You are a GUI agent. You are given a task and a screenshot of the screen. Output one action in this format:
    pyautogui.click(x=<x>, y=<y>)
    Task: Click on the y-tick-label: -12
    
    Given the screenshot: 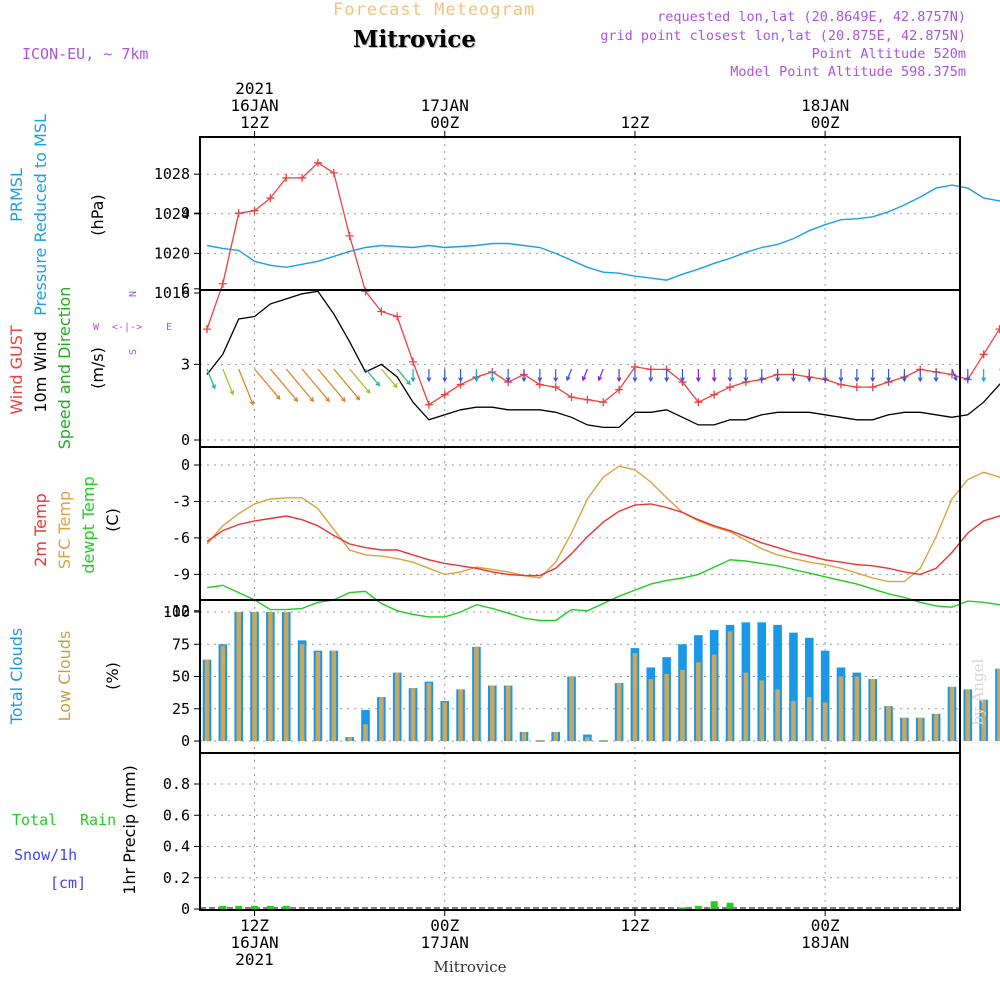 What is the action you would take?
    pyautogui.click(x=176, y=611)
    